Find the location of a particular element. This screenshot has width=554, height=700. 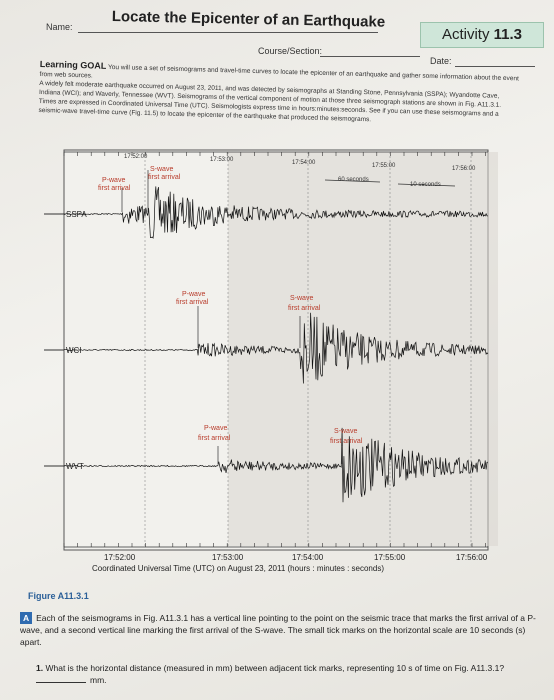

wci-s-label: S-wave is located at coordinates (301, 298).